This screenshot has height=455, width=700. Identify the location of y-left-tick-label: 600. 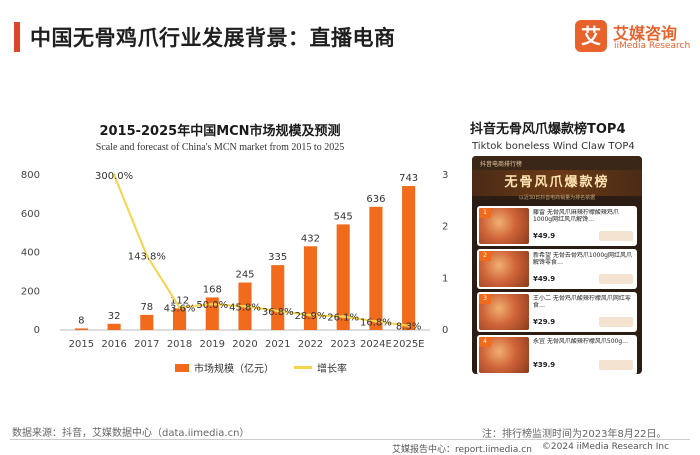
(30, 214).